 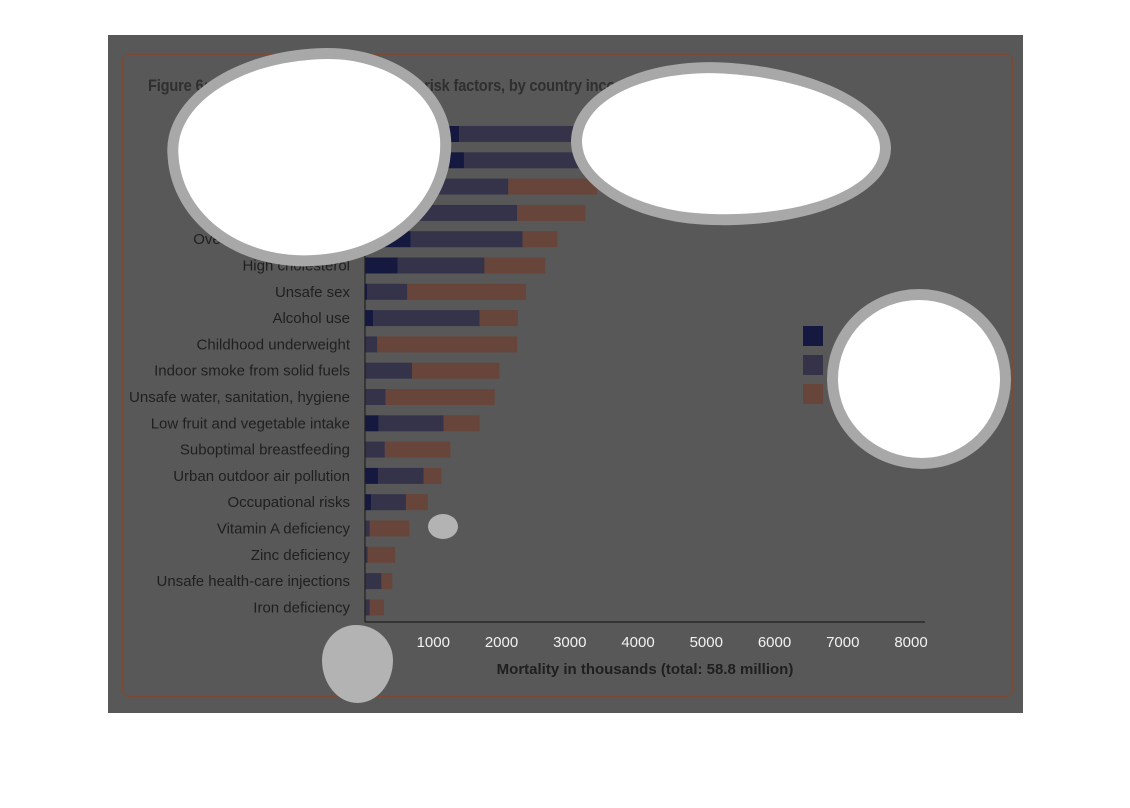 I want to click on bar-urban-outdoor-air-pollution-high-income, so click(x=371, y=475).